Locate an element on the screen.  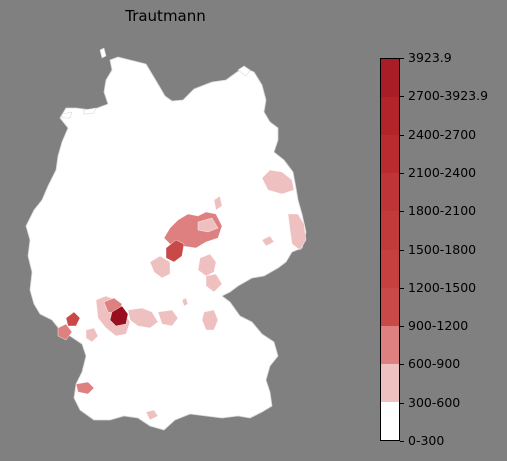
tick-label: 1500-1800 is located at coordinates (442, 249).